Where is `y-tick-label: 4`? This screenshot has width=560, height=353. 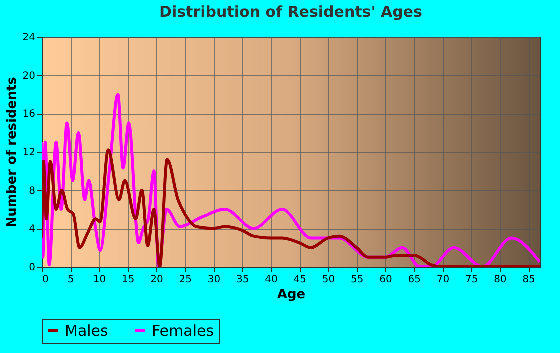
y-tick-label: 4 is located at coordinates (32, 230).